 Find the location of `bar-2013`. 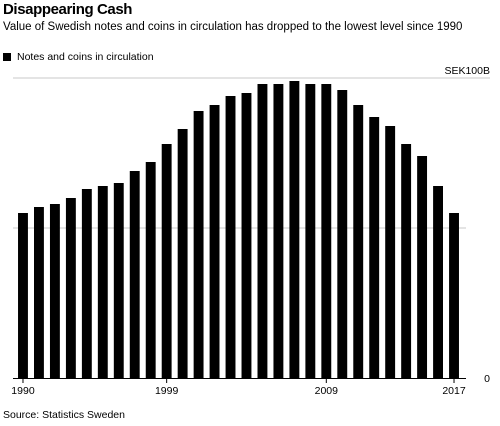

bar-2013 is located at coordinates (390, 252).